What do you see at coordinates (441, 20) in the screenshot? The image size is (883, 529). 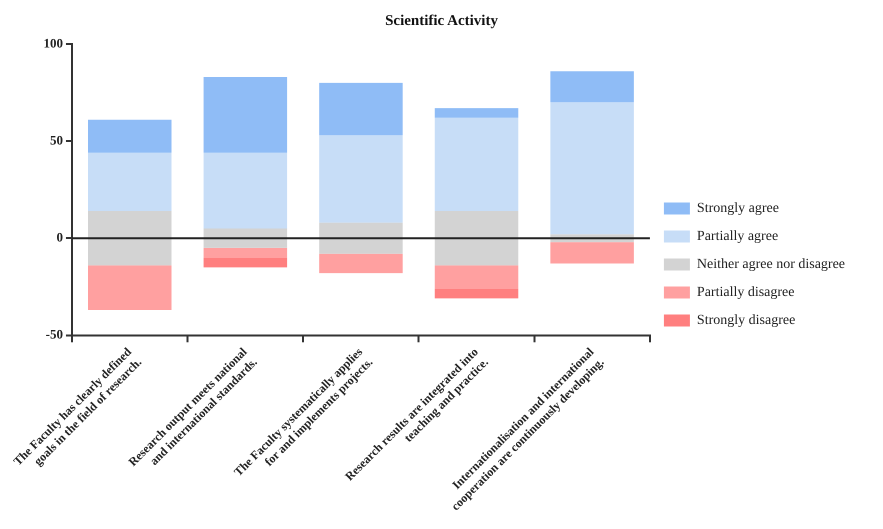 I see `chart-title: Scientific Activity` at bounding box center [441, 20].